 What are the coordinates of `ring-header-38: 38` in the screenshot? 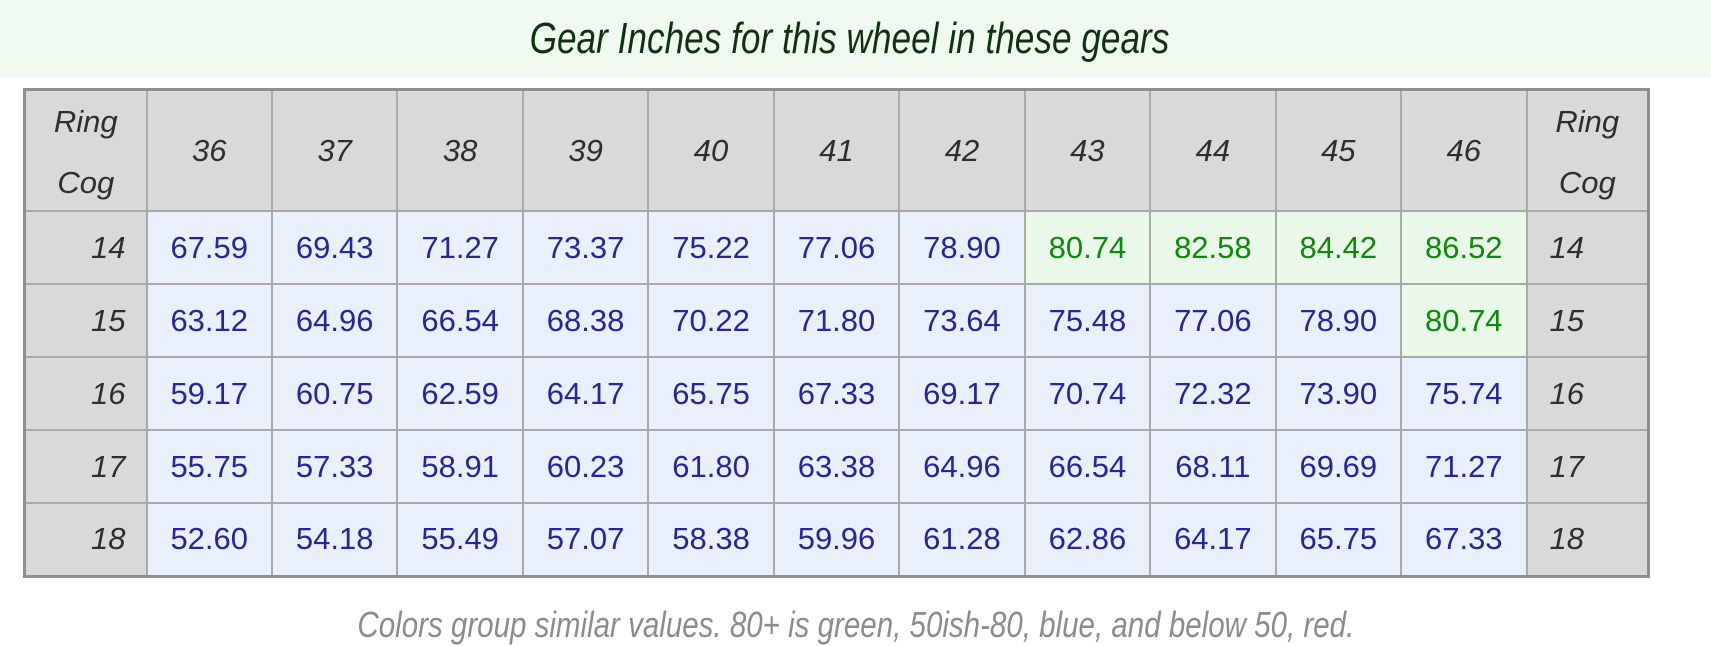 It's located at (460, 150).